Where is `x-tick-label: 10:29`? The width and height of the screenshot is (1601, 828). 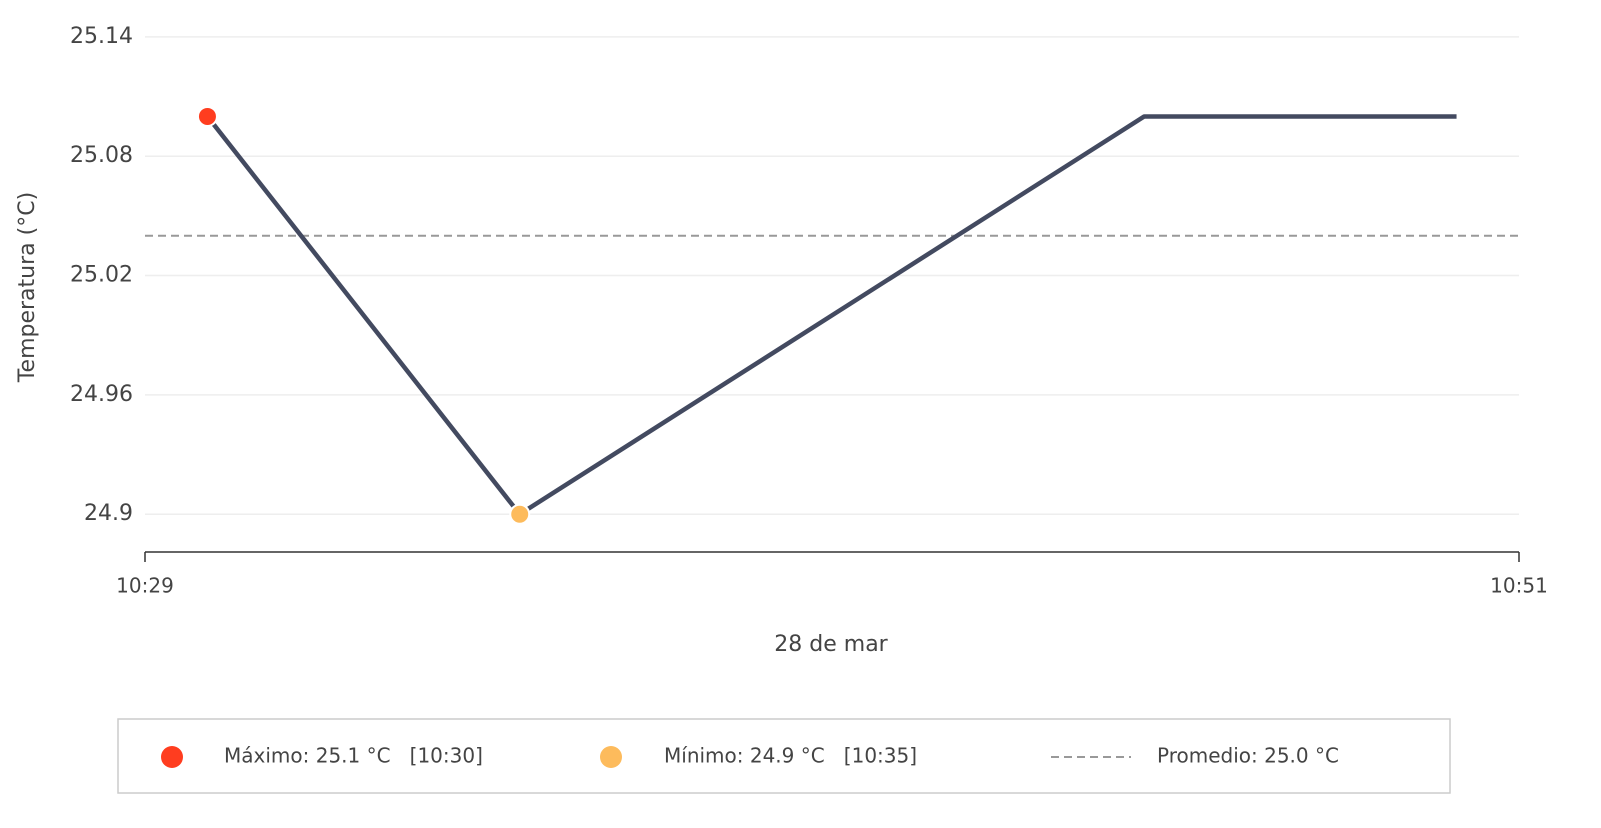 x-tick-label: 10:29 is located at coordinates (145, 586).